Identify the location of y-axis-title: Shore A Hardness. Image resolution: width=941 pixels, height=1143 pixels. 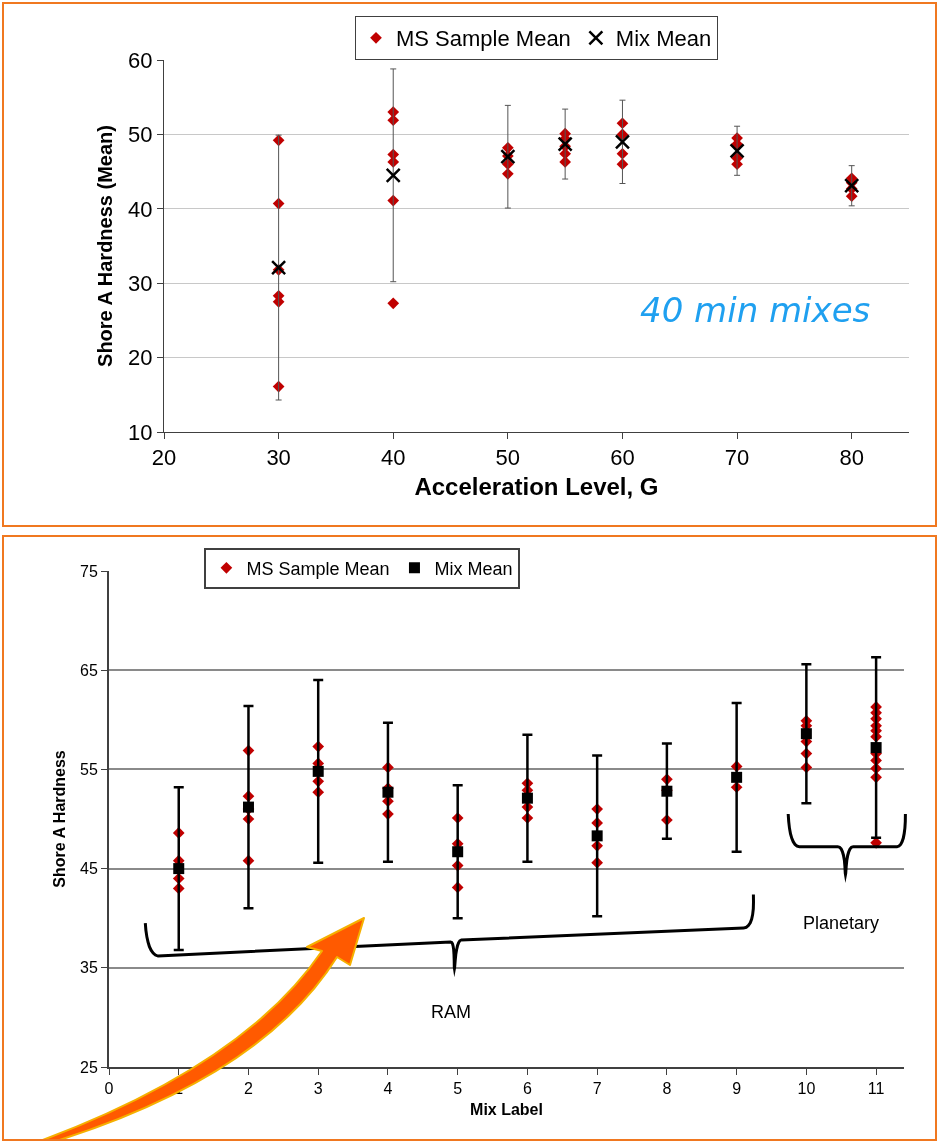
(60, 819).